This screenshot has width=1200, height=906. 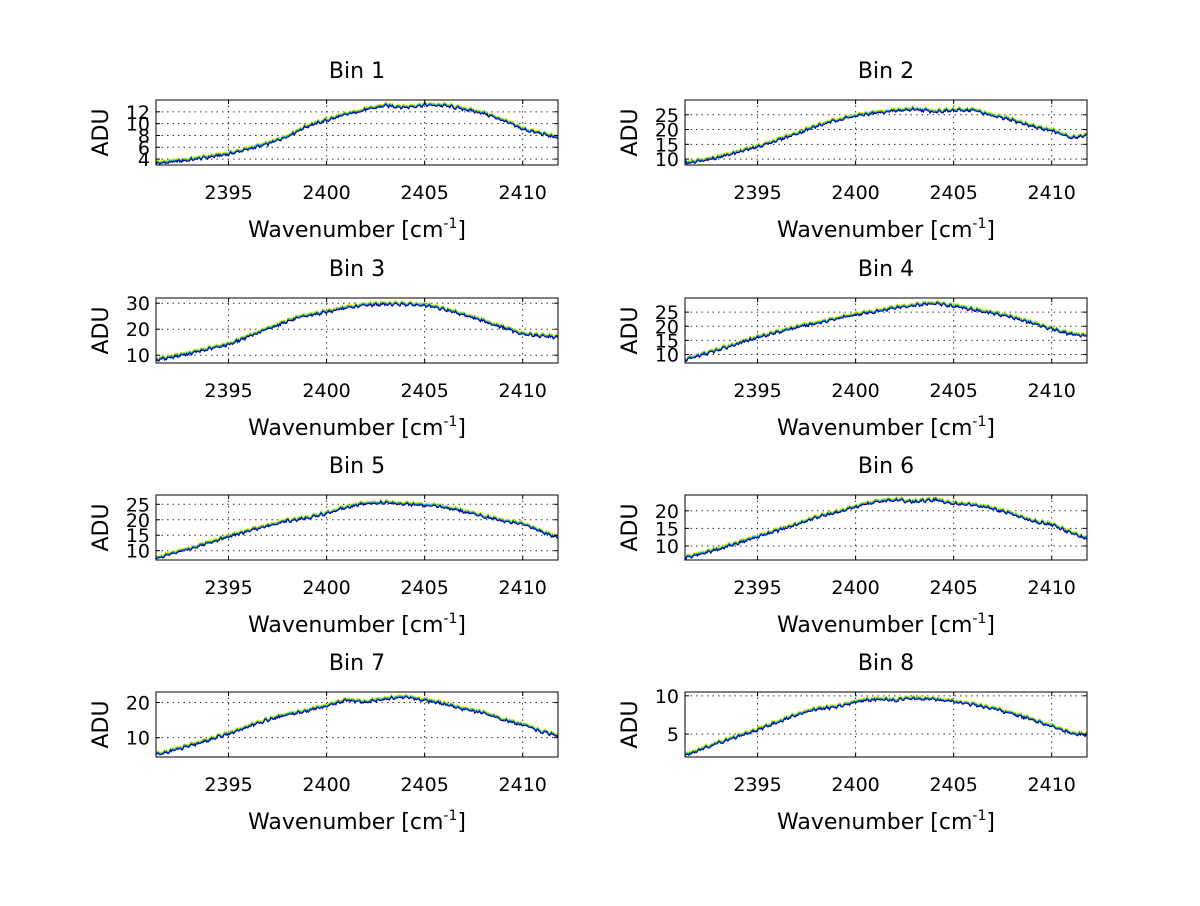 What do you see at coordinates (673, 735) in the screenshot?
I see `y-tick-label: 5` at bounding box center [673, 735].